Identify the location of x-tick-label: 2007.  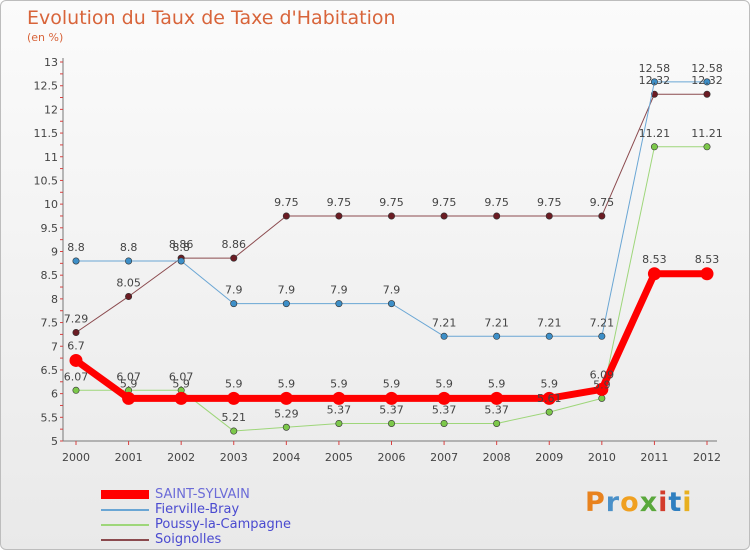
(444, 457).